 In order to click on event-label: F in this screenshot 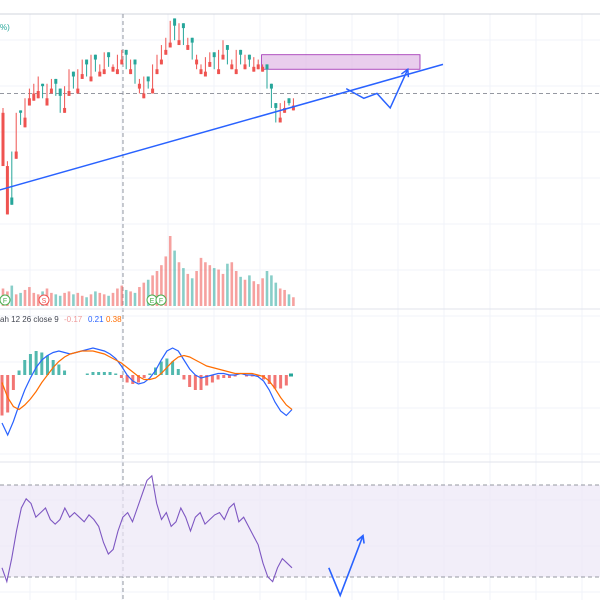, I will do `click(5, 300)`.